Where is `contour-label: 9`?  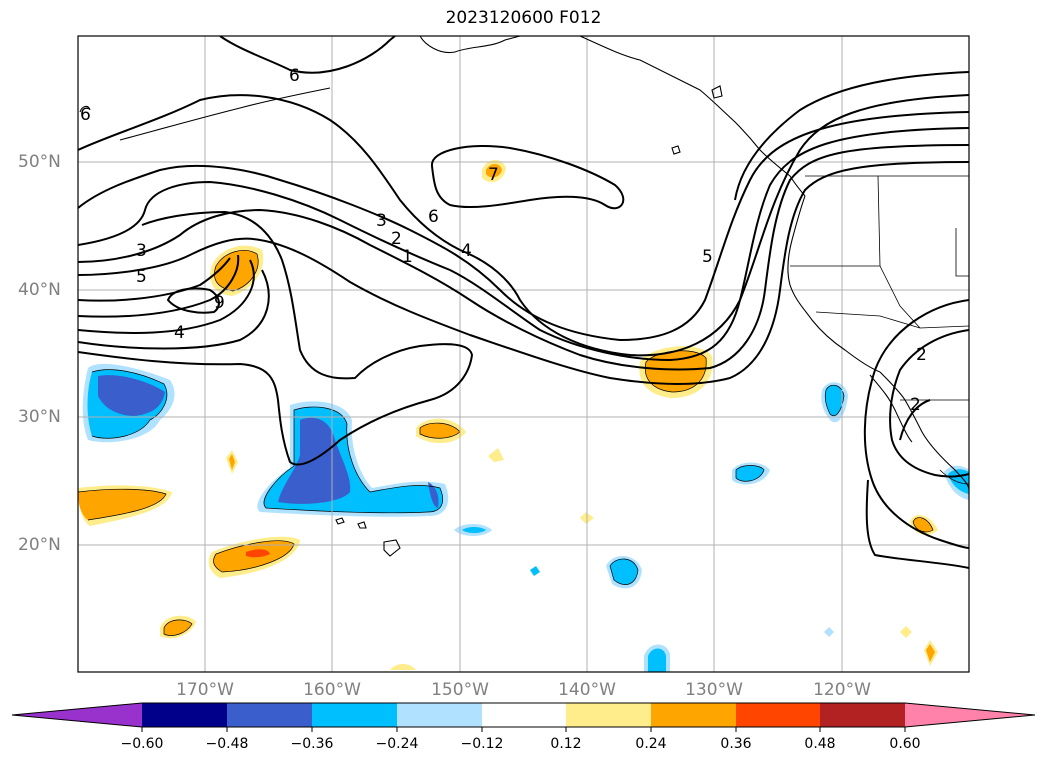 contour-label: 9 is located at coordinates (219, 303).